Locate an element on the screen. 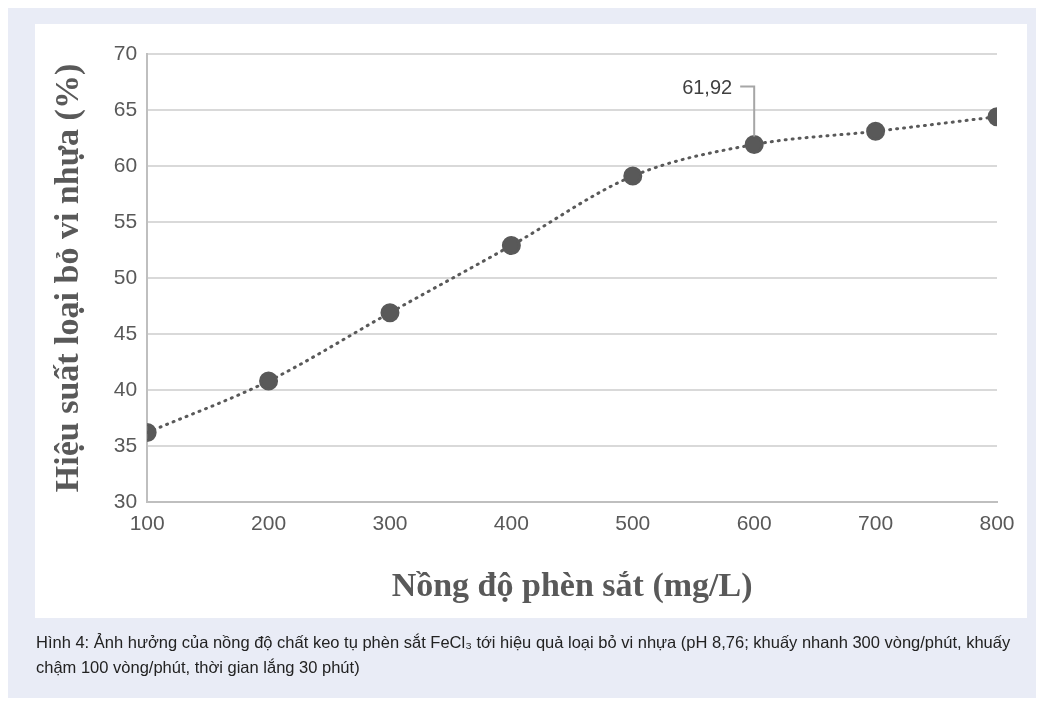 This screenshot has width=1044, height=705. y-tick-label: 30 is located at coordinates (125, 500).